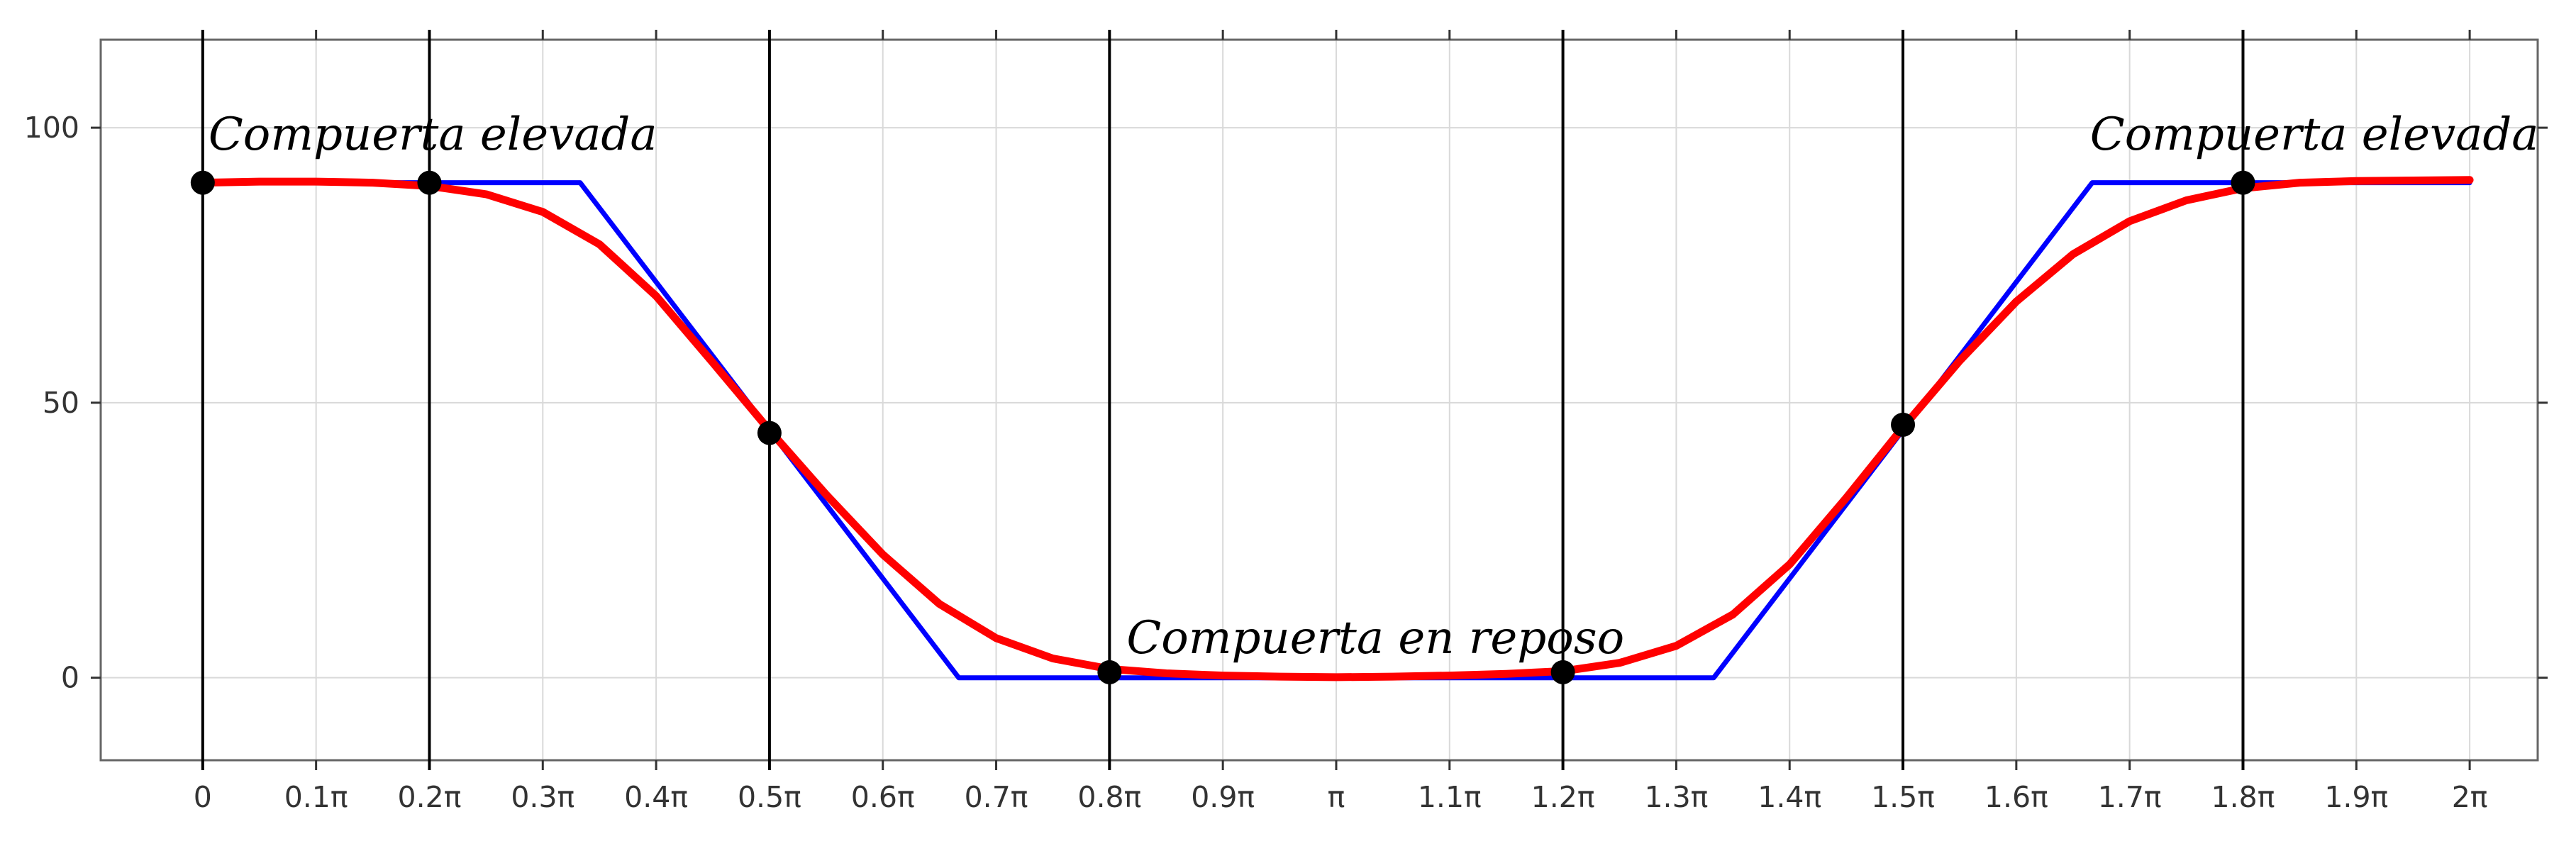  I want to click on x-tick-label: 0.3π, so click(542, 797).